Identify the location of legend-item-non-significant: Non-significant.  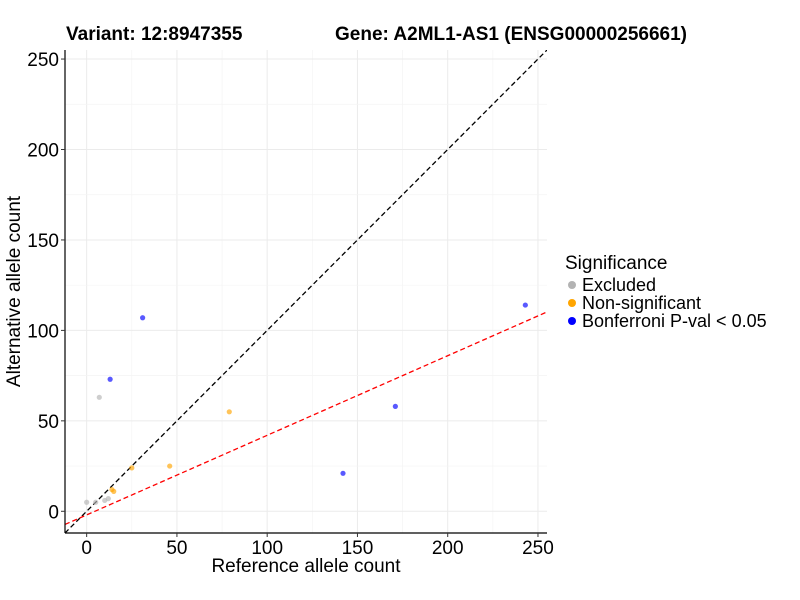
(666, 302).